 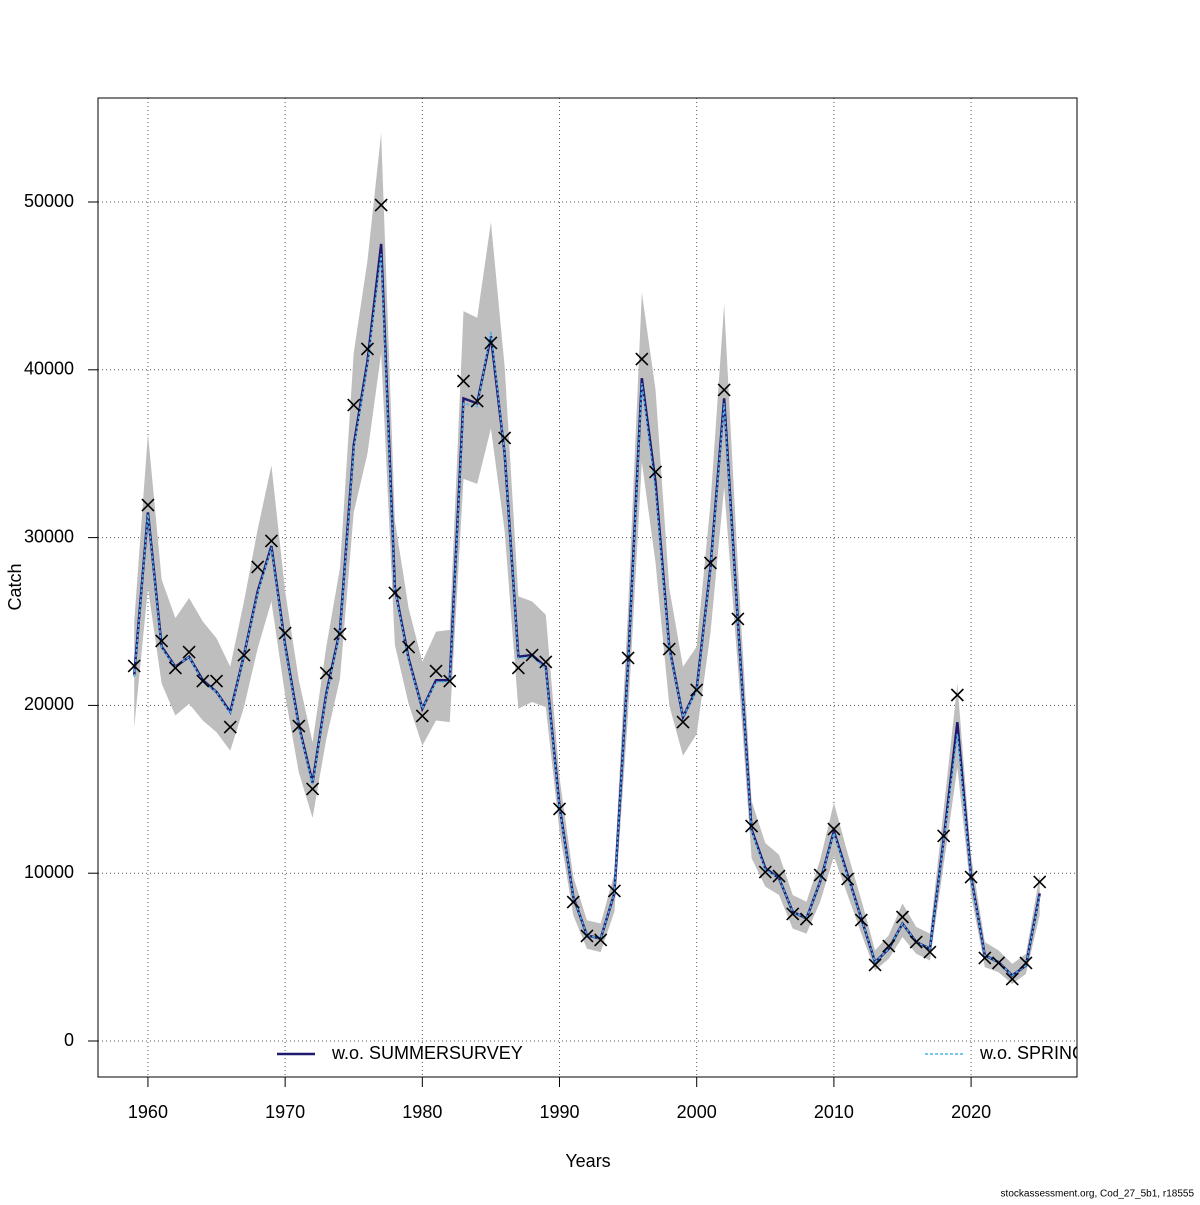 I want to click on x-tick-label: 1970, so click(x=285, y=1112).